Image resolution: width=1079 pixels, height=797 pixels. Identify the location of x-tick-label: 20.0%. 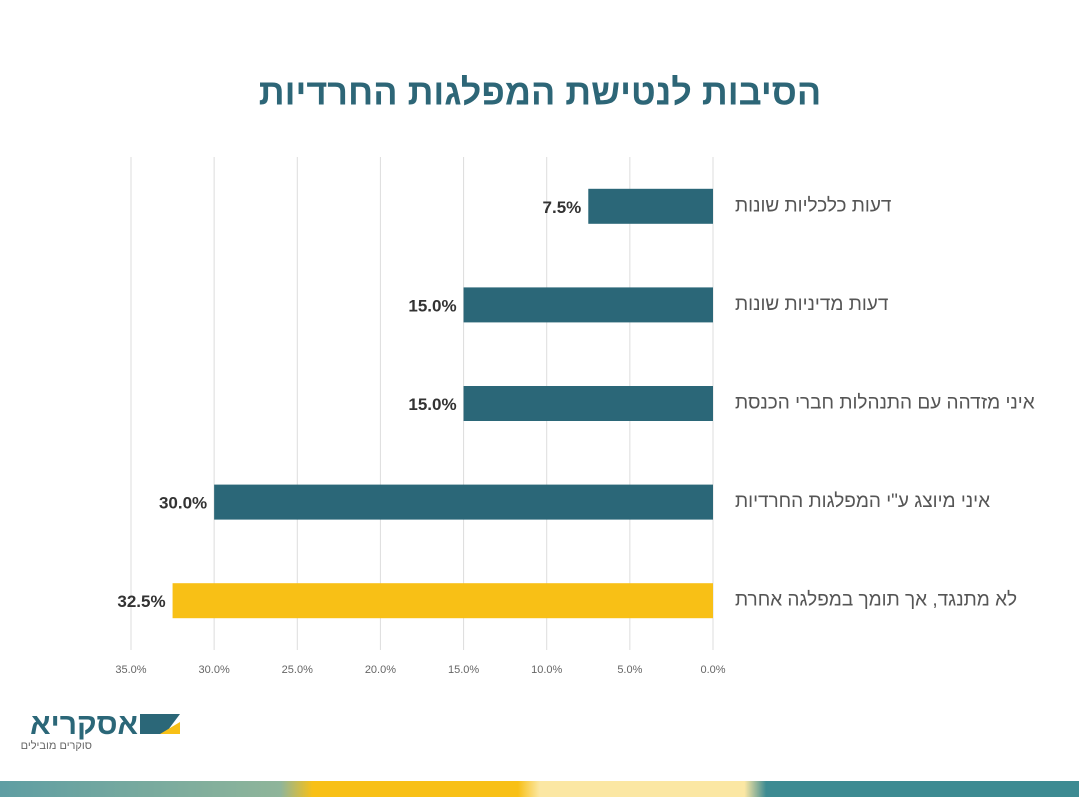
(380, 670).